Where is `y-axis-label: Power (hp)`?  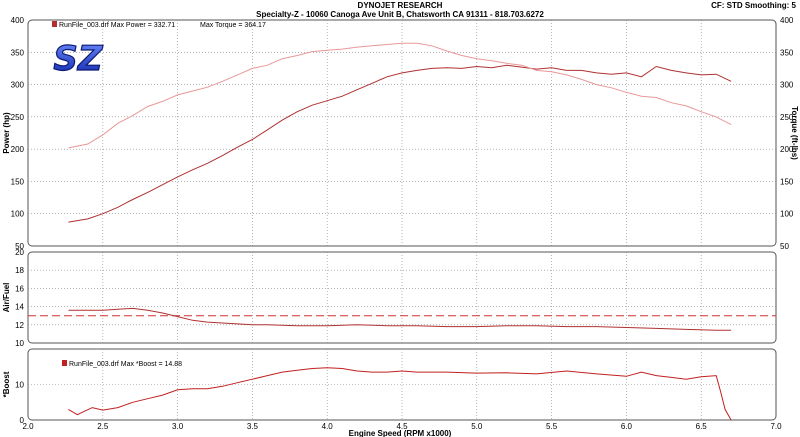
y-axis-label: Power (hp) is located at coordinates (6, 133).